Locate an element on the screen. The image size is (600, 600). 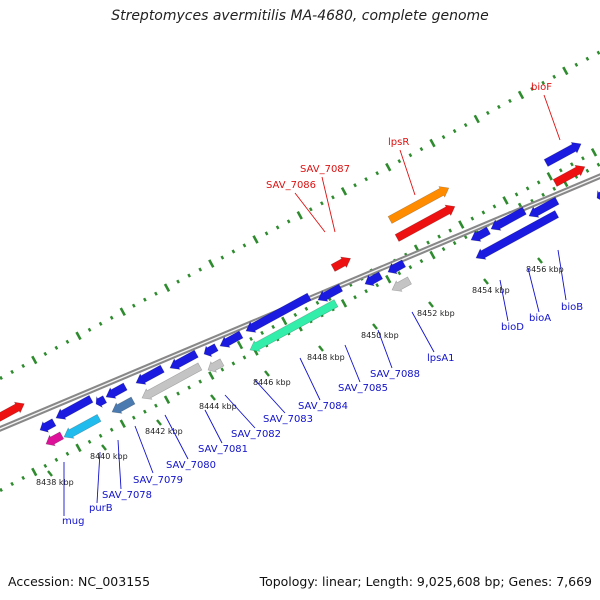
gene-label: SAV_7087 is located at coordinates (325, 169).